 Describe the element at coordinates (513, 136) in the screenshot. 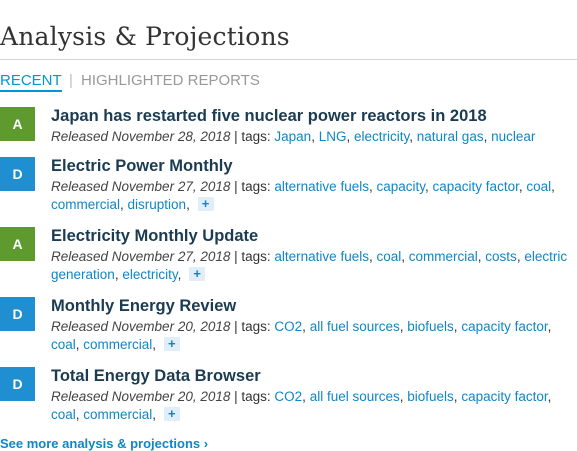

I see `tag-link: nuclear` at that location.